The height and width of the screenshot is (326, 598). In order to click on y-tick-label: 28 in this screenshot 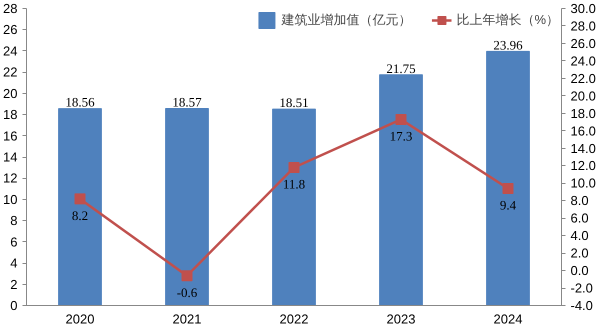, I will do `click(10, 8)`.